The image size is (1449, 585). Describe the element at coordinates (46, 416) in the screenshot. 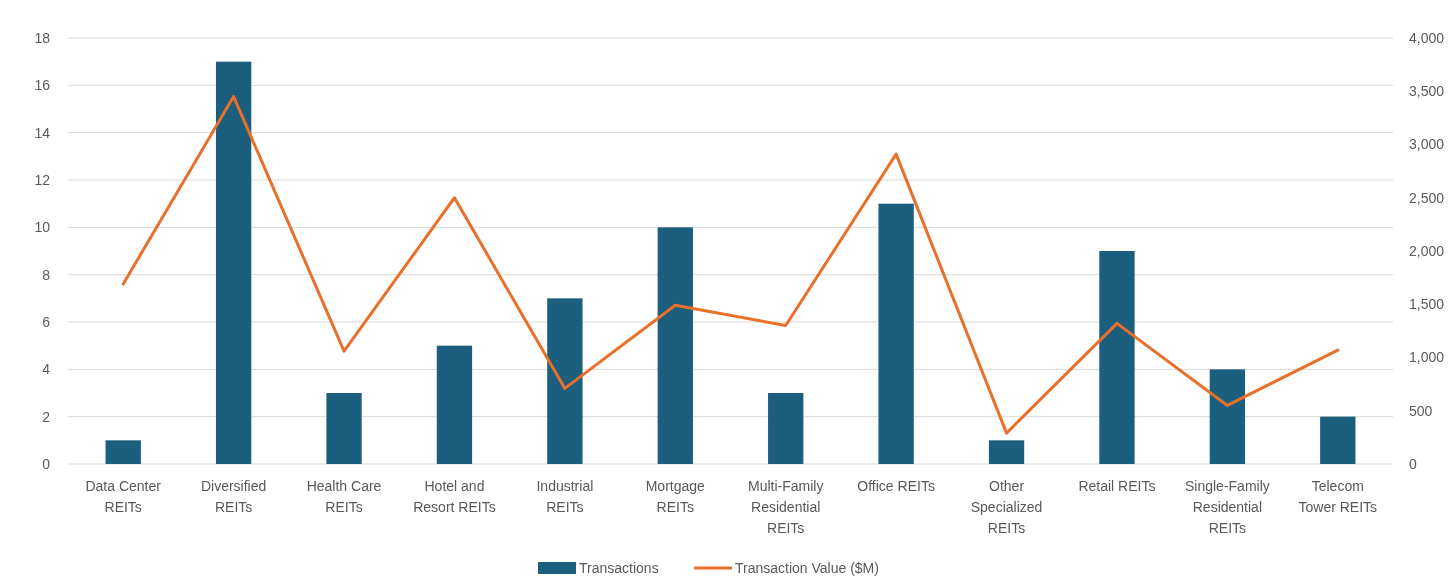

I see `y-tick-label: 2` at that location.